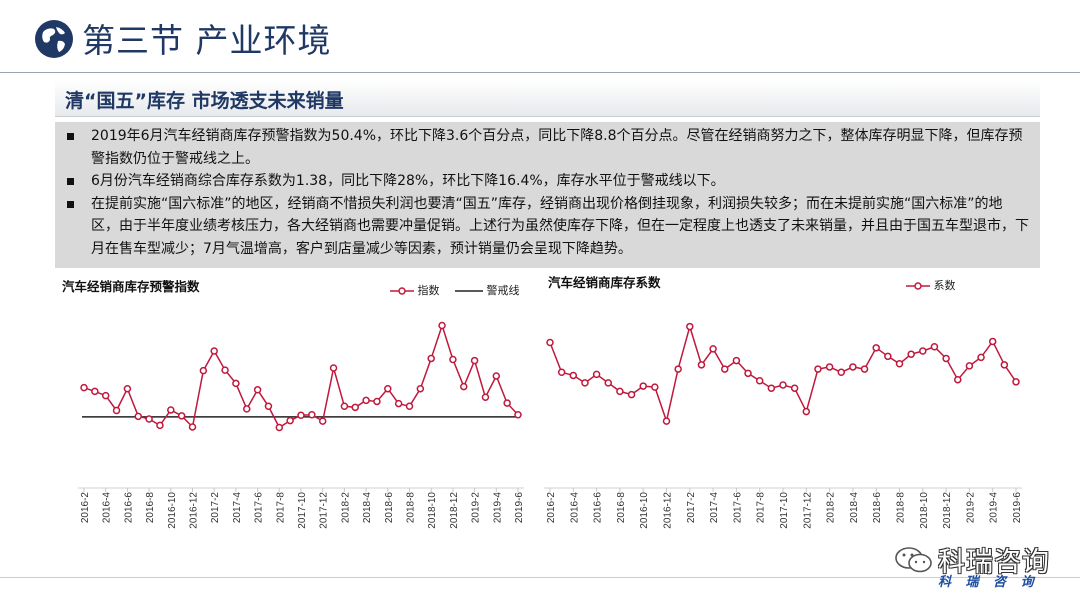  Describe the element at coordinates (54, 39) in the screenshot. I see `globe-icon` at that location.